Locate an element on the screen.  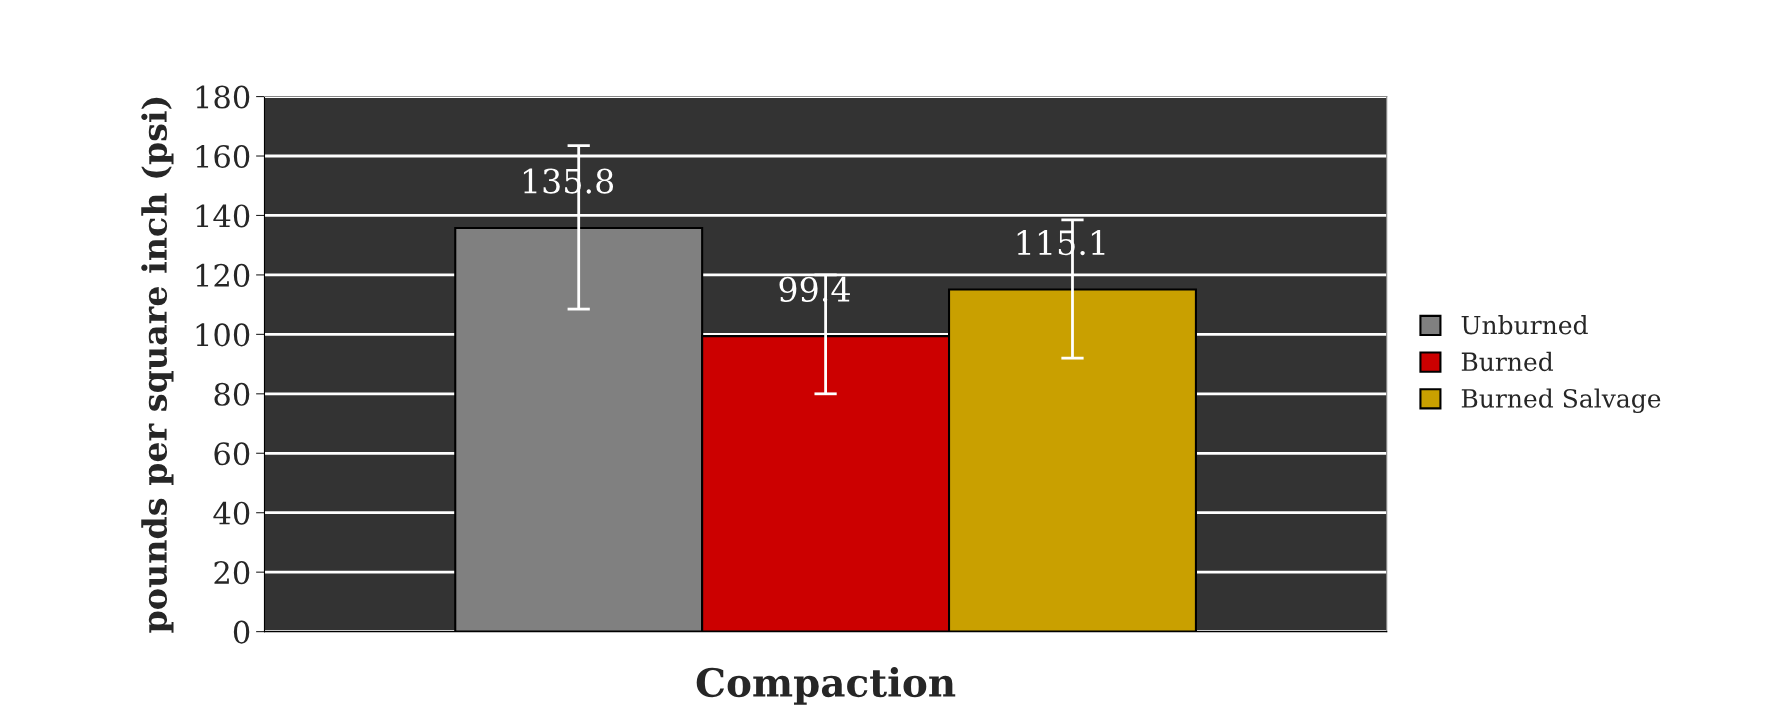
legend-label: Unburned is located at coordinates (1524, 325).